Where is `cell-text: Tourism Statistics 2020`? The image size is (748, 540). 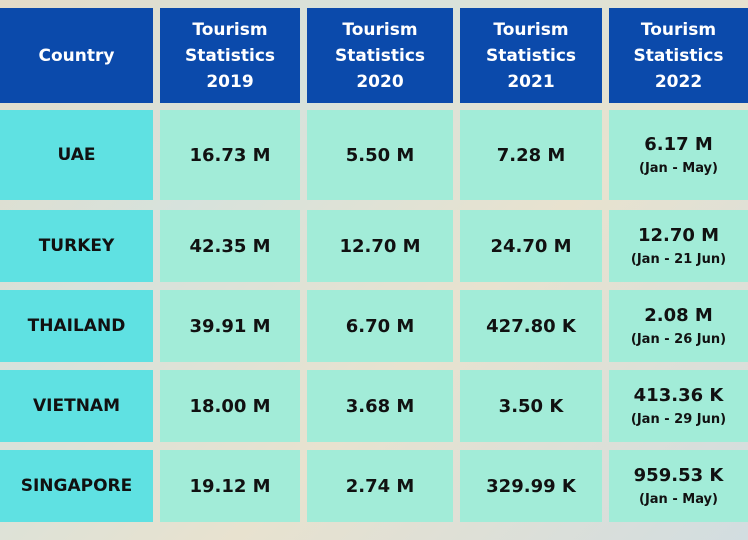
cell-text: Tourism Statistics 2020 is located at coordinates (380, 55).